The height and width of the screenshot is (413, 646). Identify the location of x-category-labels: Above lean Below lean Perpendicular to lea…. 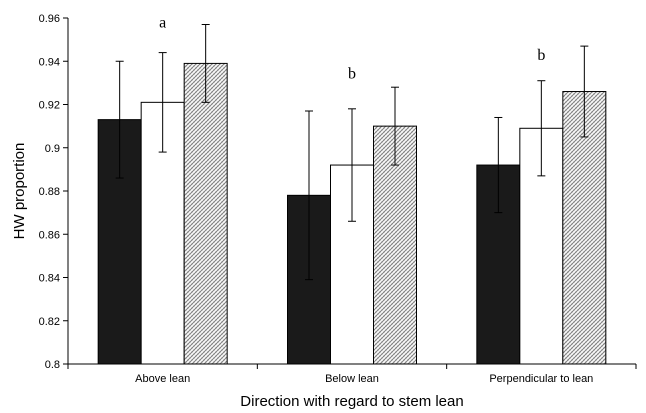
(352, 374).